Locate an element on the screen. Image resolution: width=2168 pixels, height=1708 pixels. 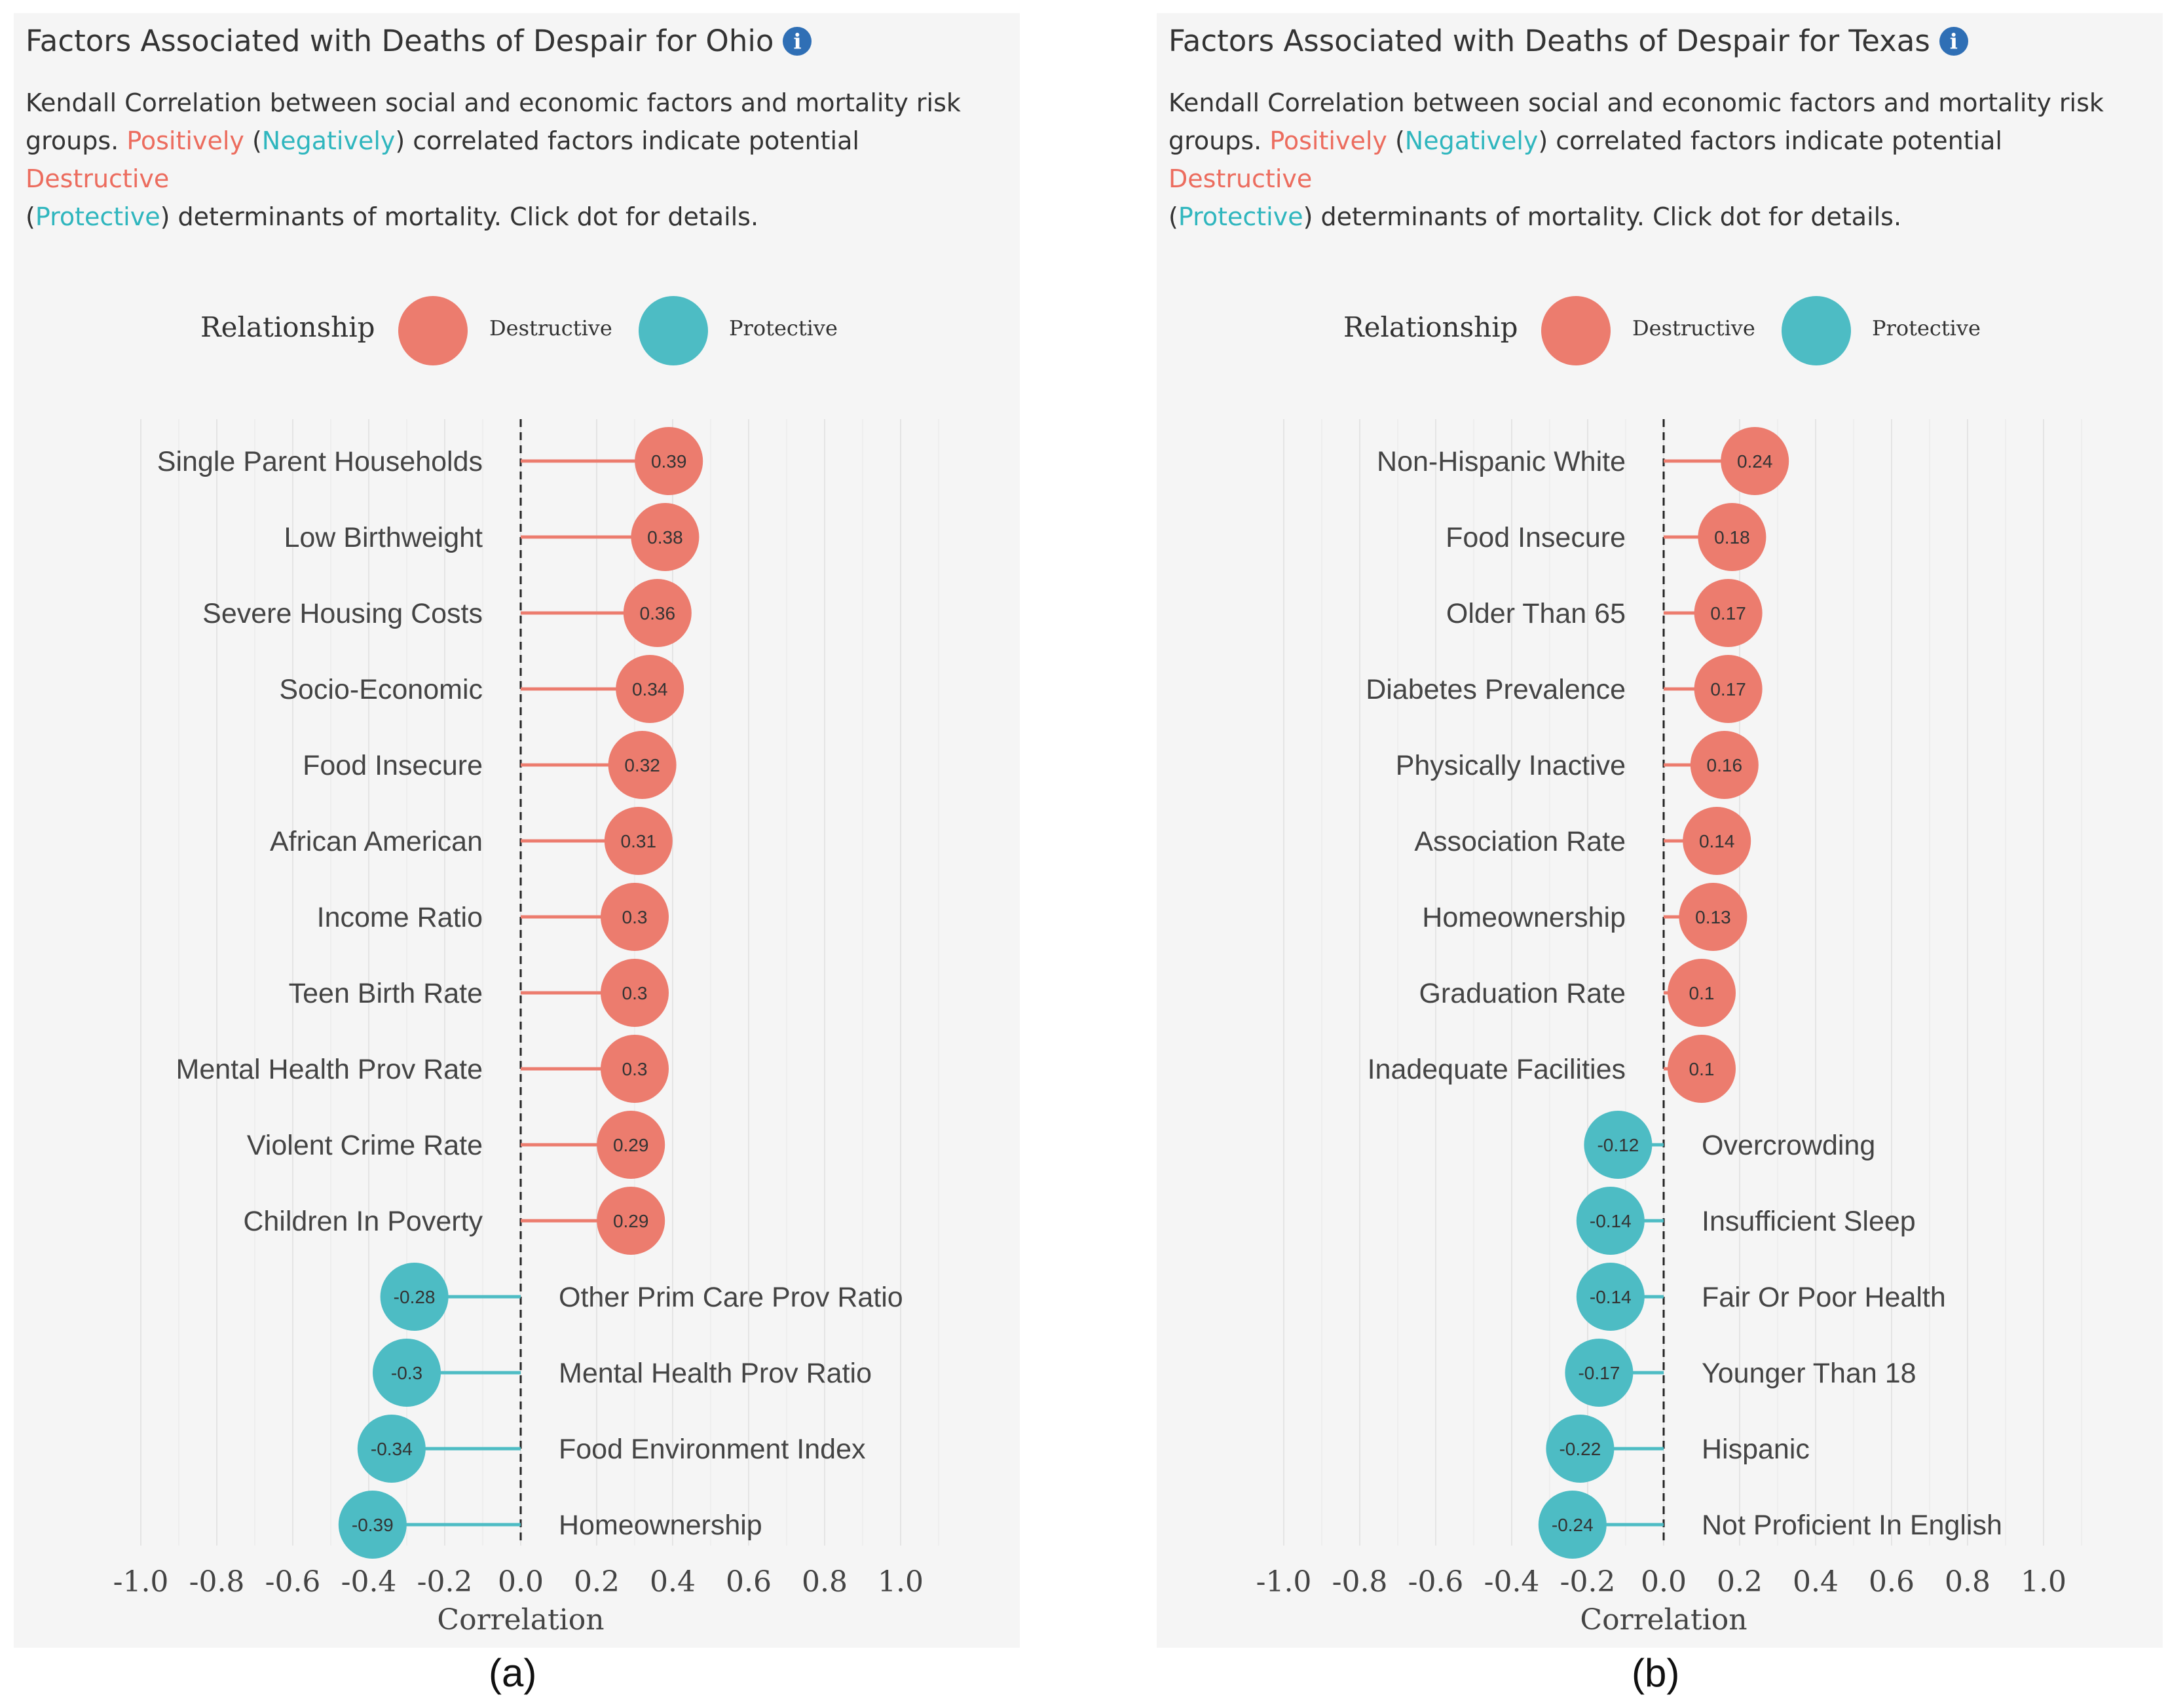
data-label: -0.17 is located at coordinates (1599, 1373).